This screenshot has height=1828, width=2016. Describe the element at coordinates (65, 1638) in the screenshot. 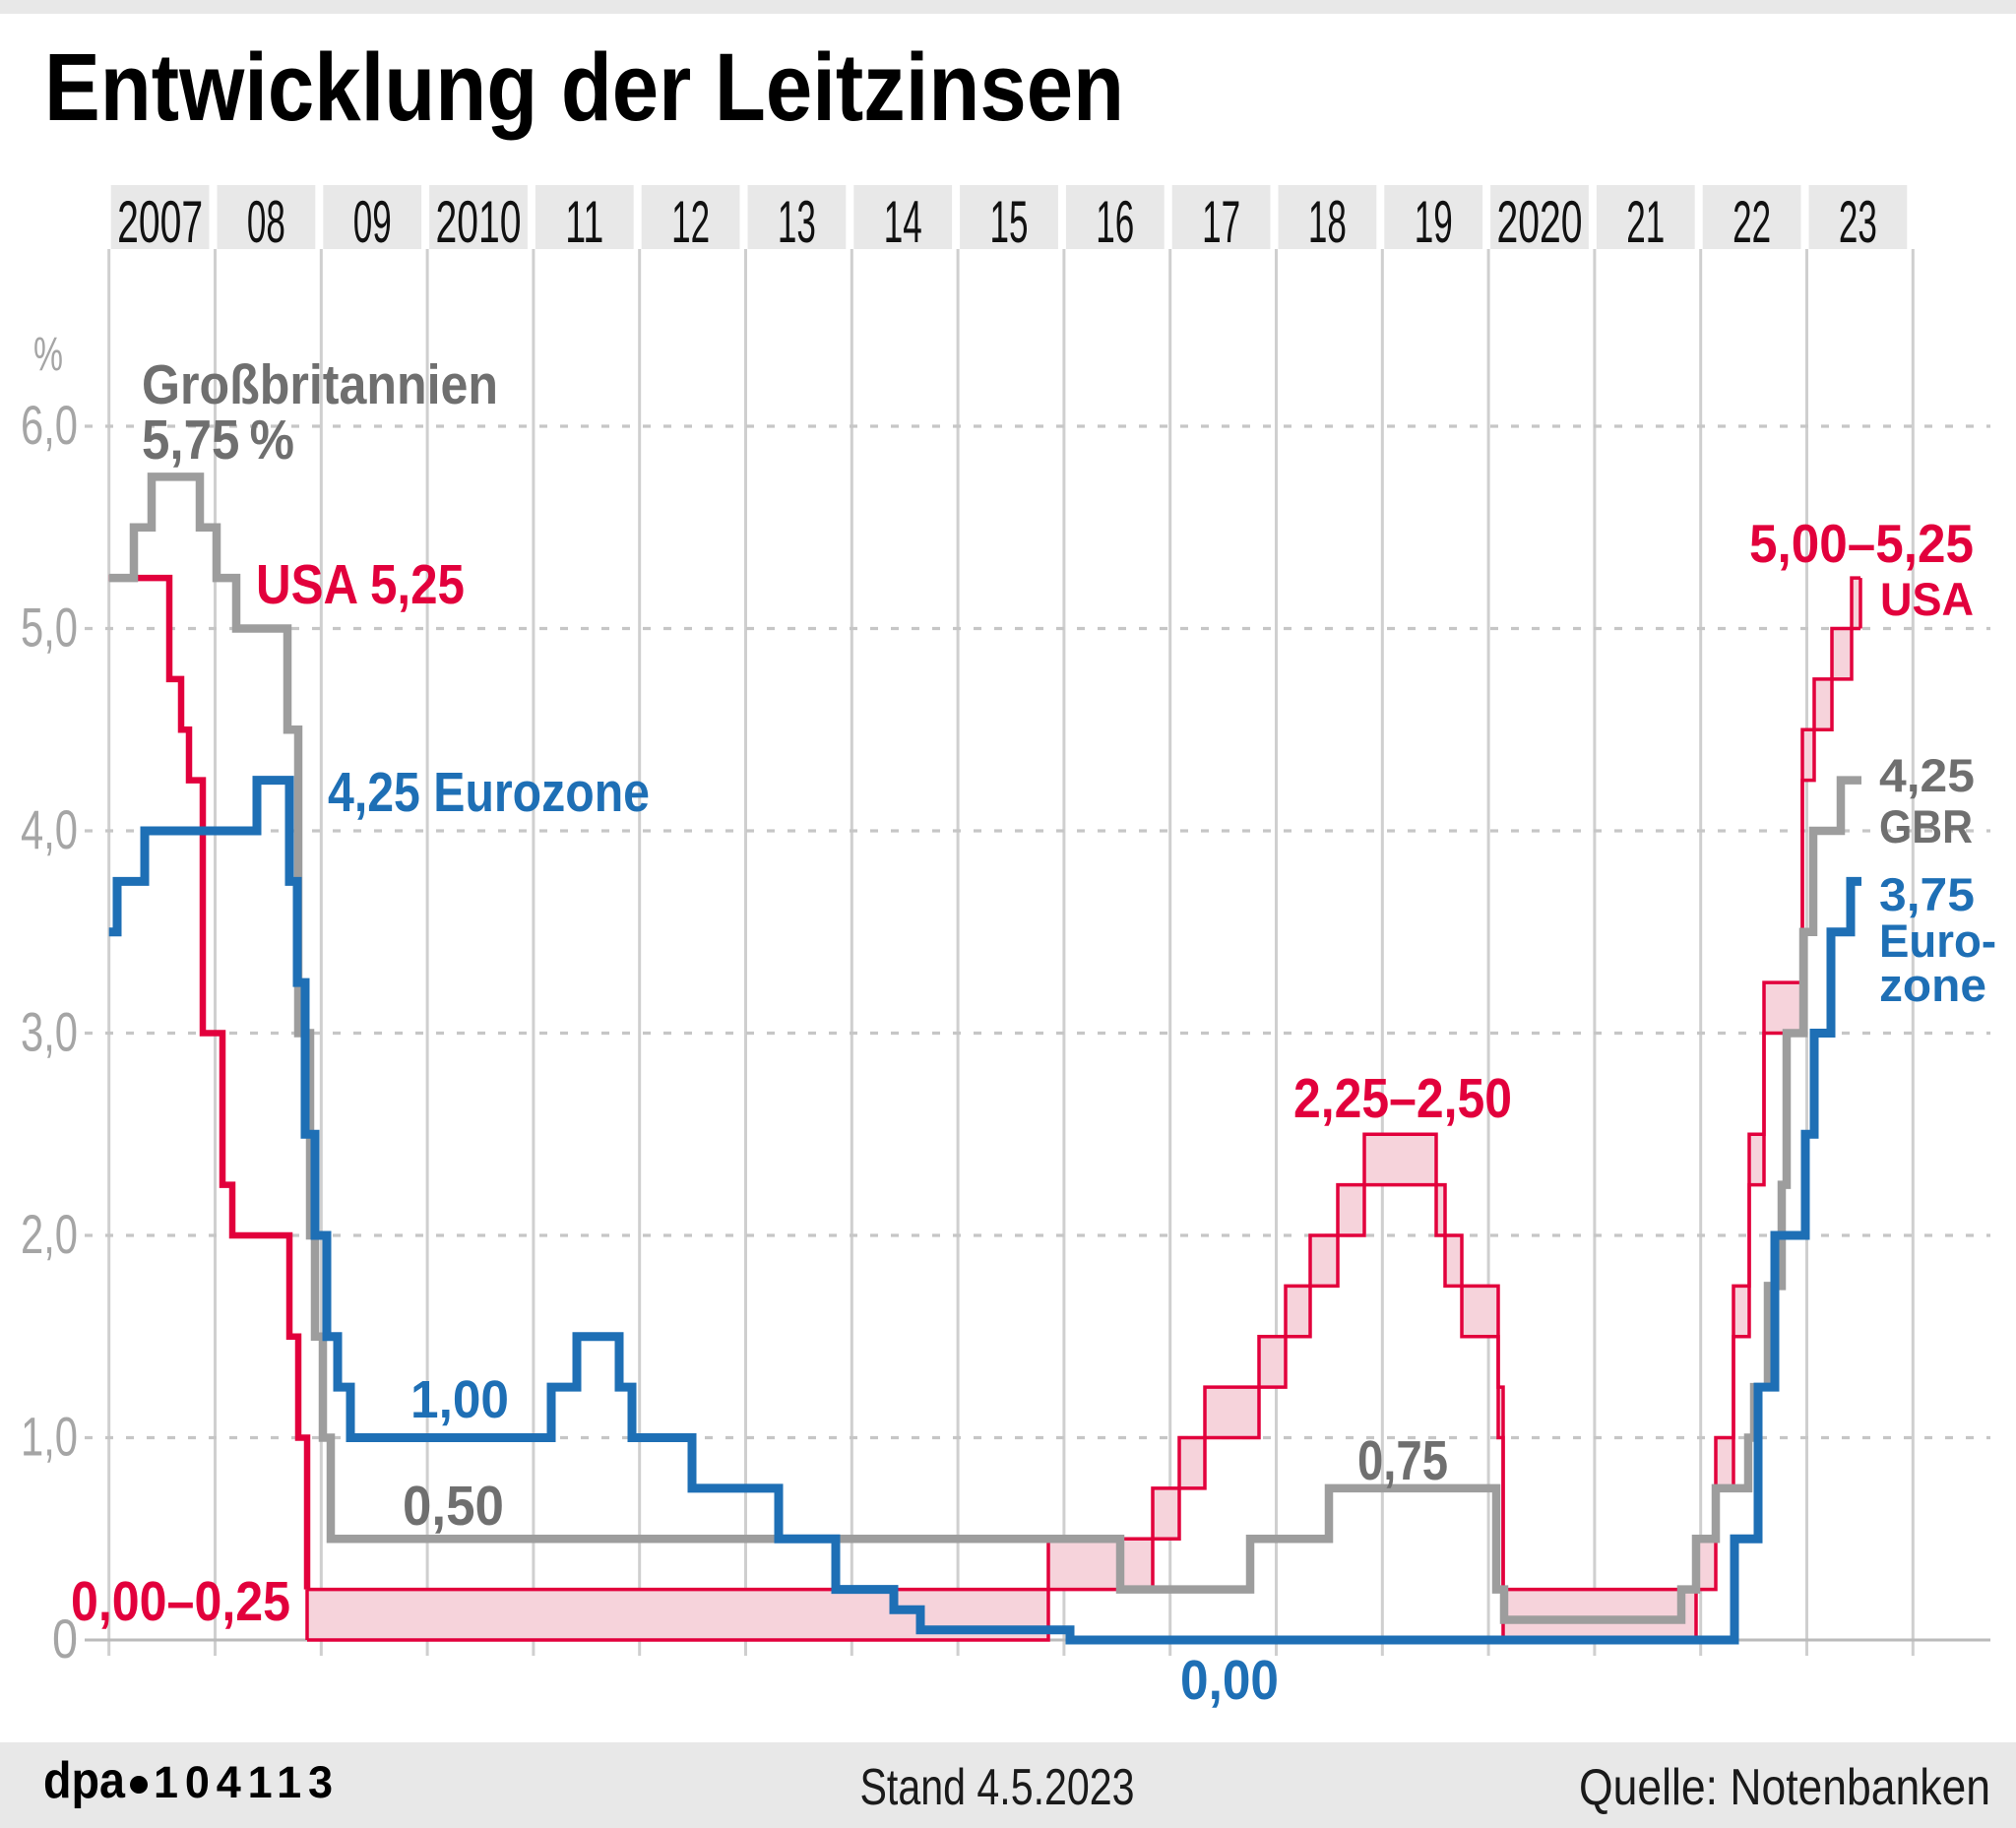

I see `svg-text: 0` at that location.